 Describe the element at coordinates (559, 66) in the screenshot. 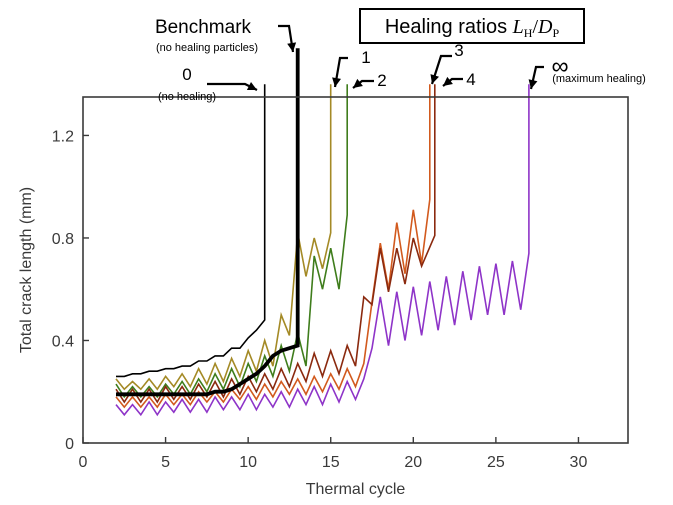

I see `series-label-6: ∞` at that location.